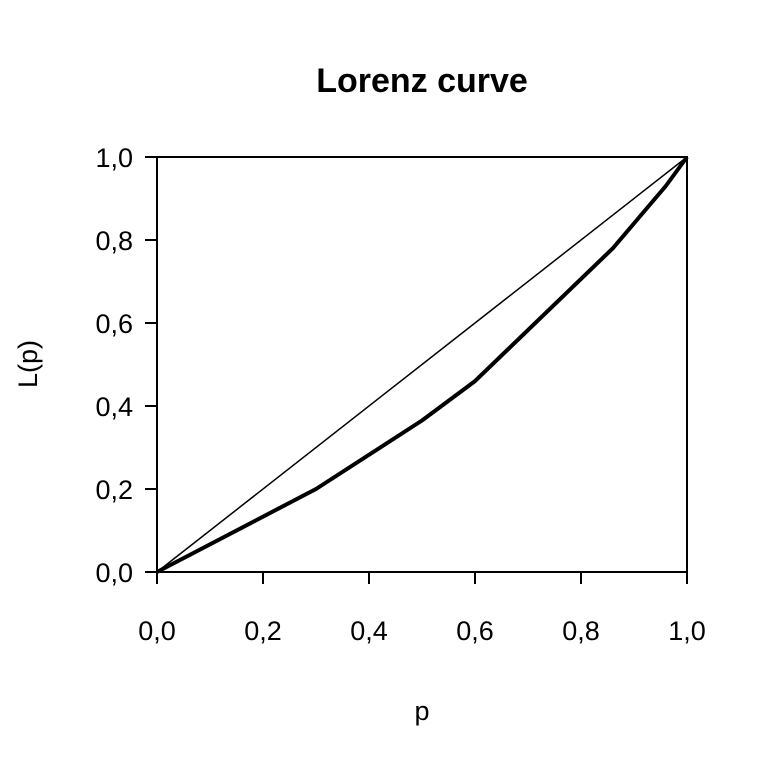 The height and width of the screenshot is (768, 768). What do you see at coordinates (369, 631) in the screenshot?
I see `x-tick-label: 0,4` at bounding box center [369, 631].